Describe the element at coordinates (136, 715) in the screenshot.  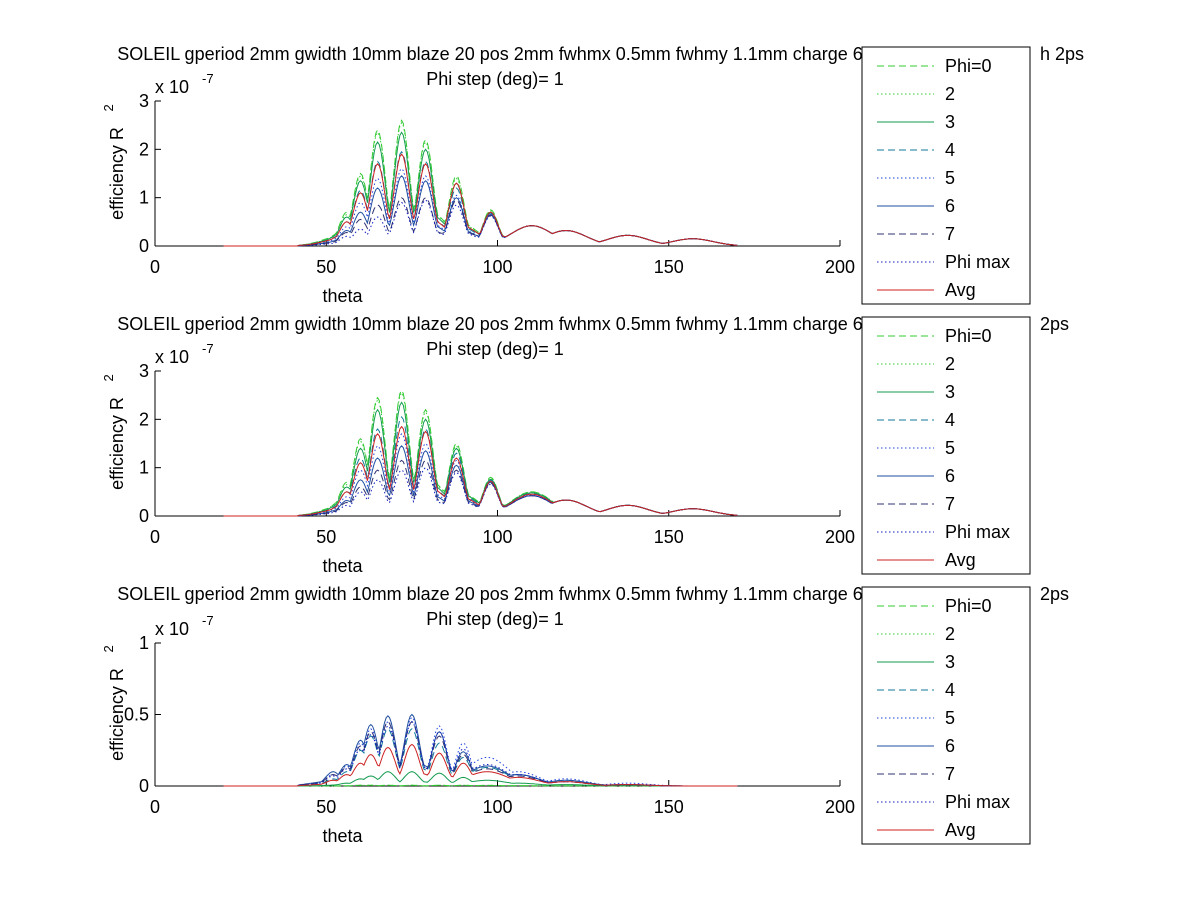
I see `y-tick-label: 0.5` at that location.